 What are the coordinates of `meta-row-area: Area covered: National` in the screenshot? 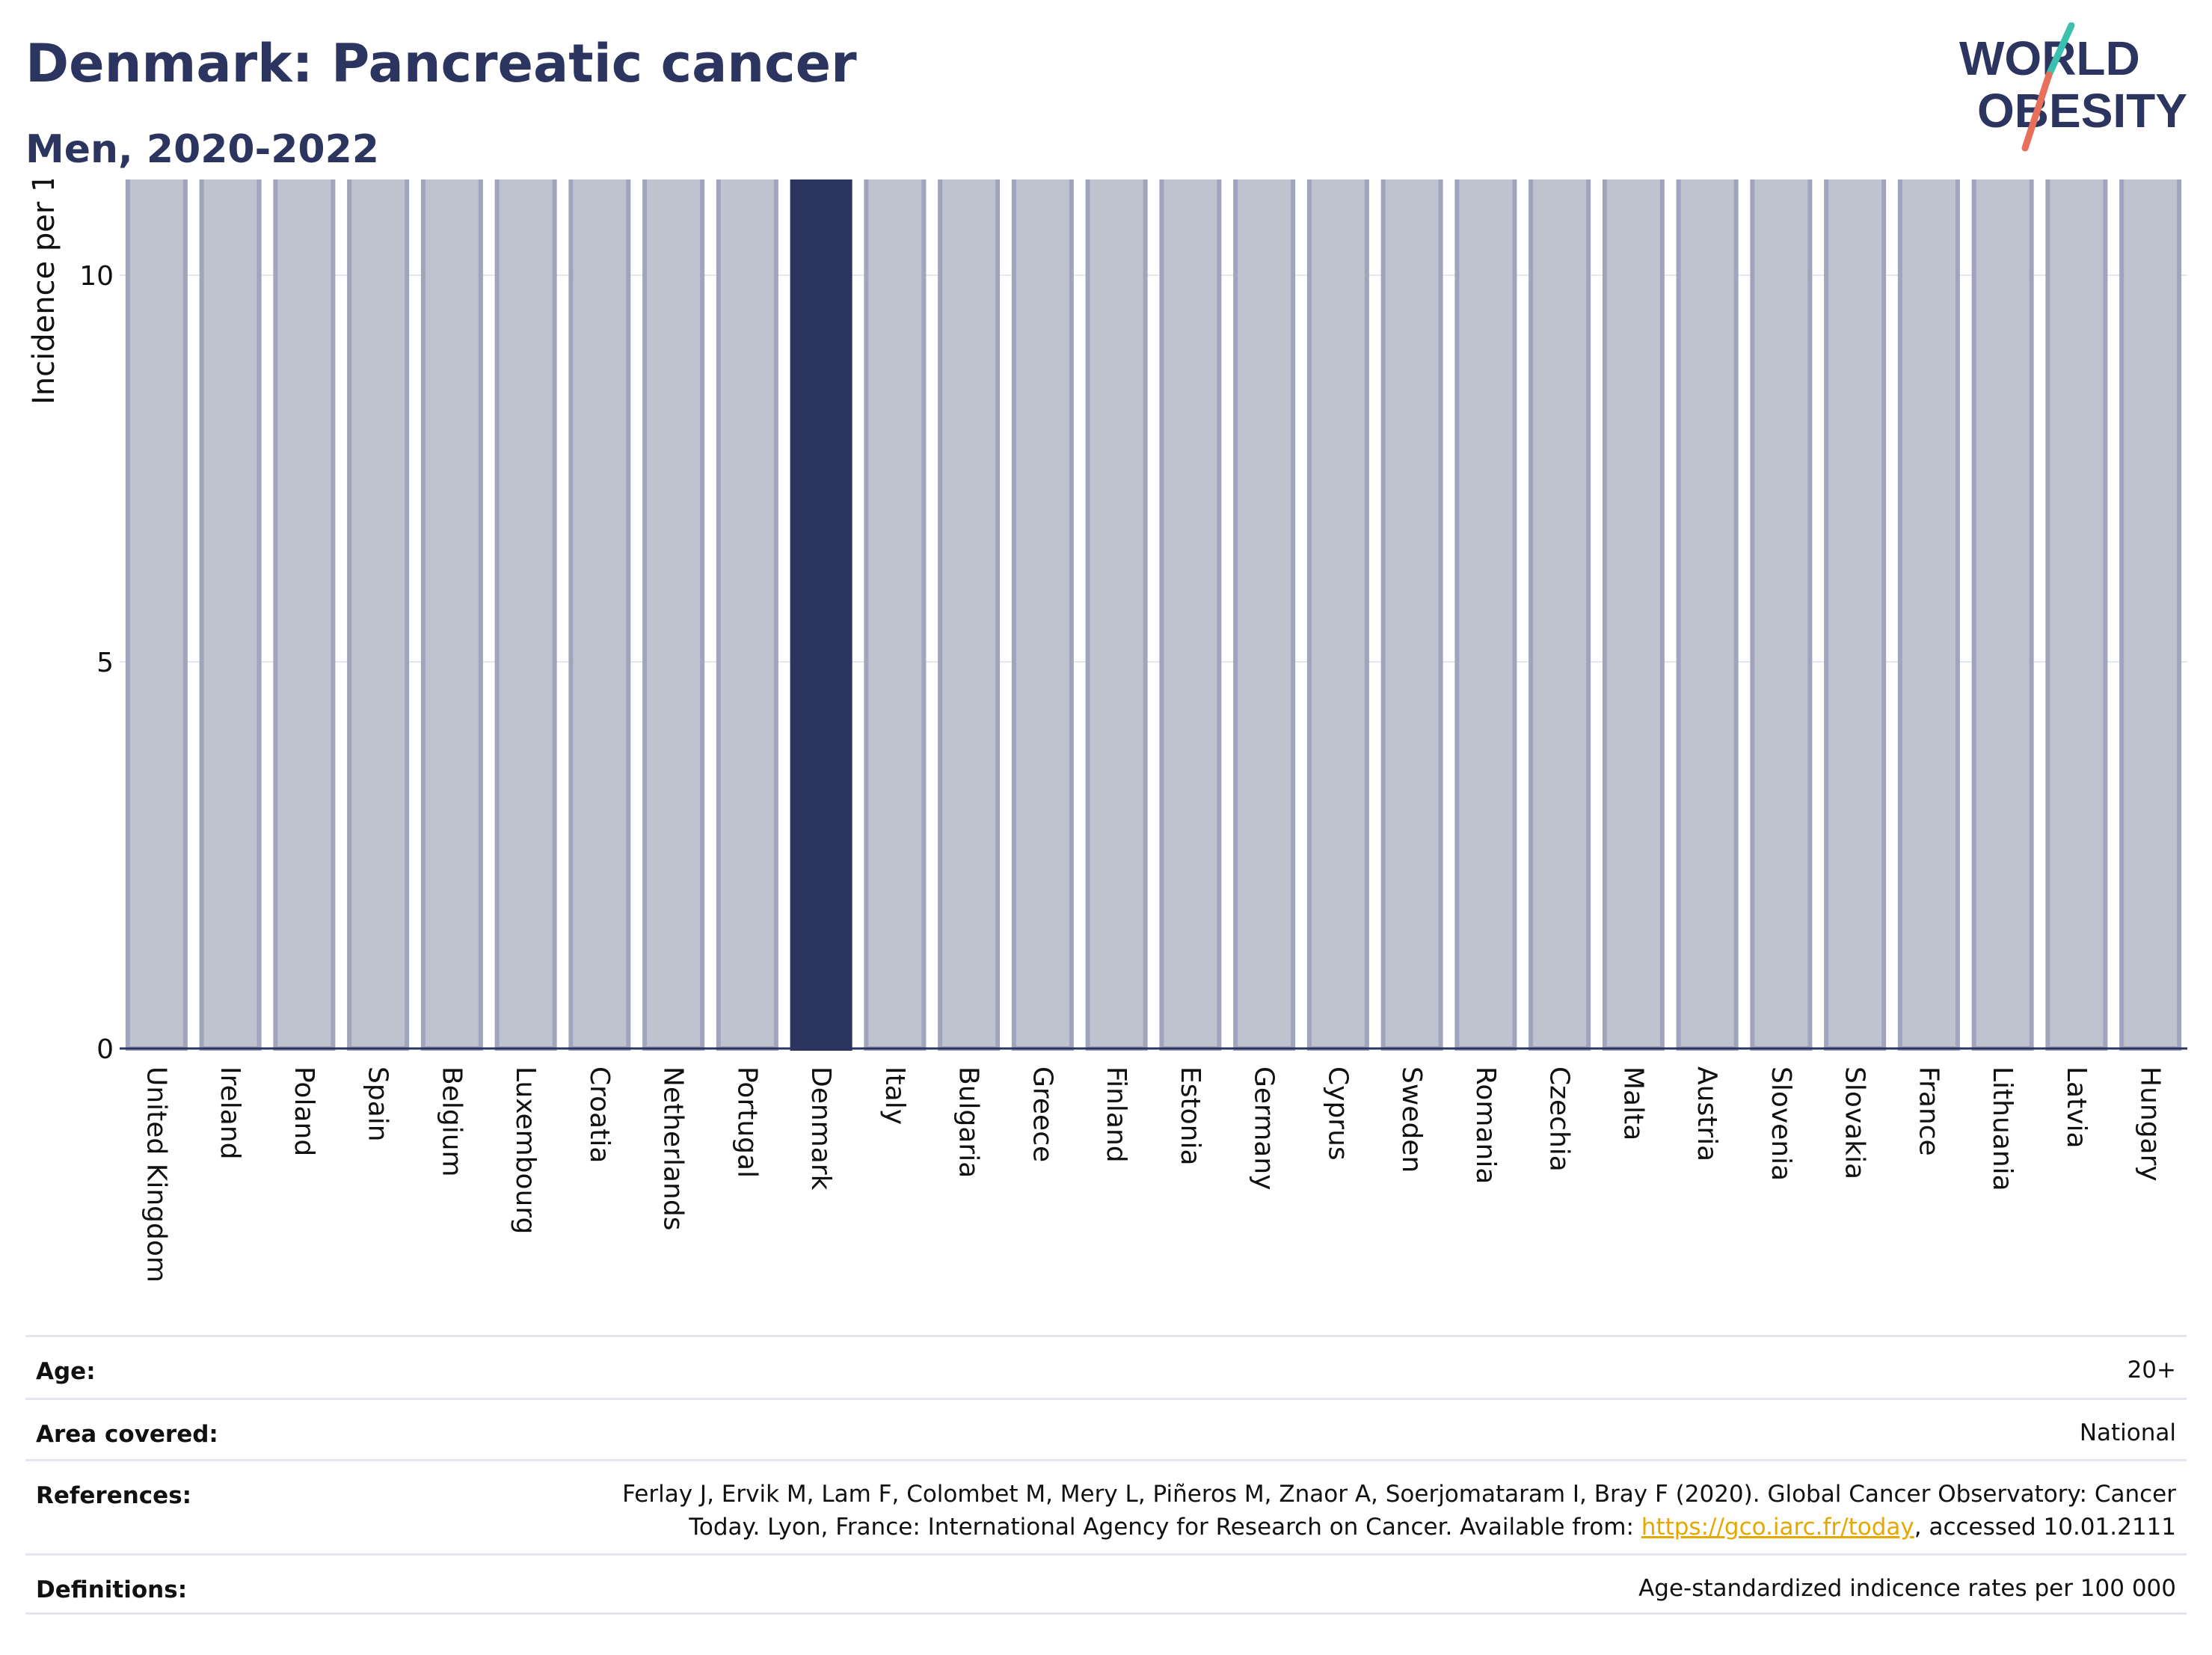 It's located at (1106, 1428).